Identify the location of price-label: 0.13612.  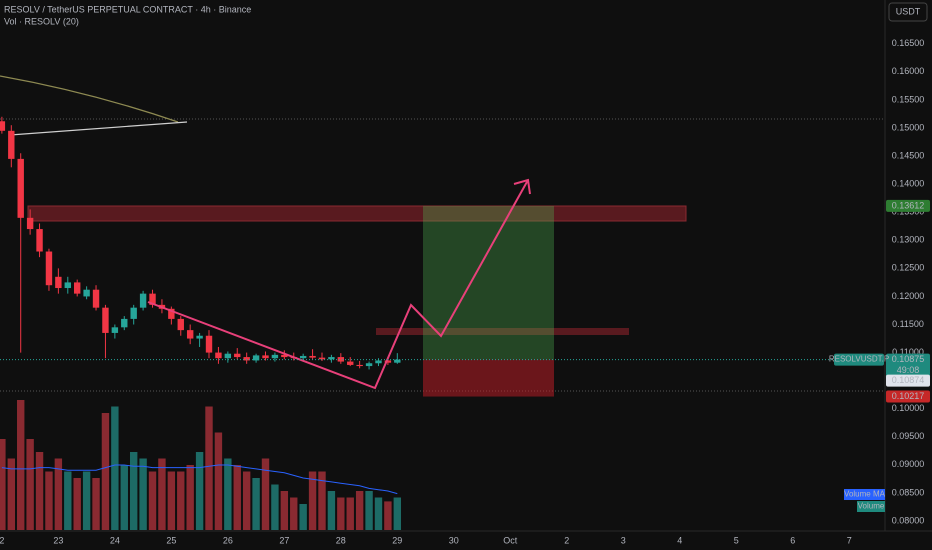
(908, 205).